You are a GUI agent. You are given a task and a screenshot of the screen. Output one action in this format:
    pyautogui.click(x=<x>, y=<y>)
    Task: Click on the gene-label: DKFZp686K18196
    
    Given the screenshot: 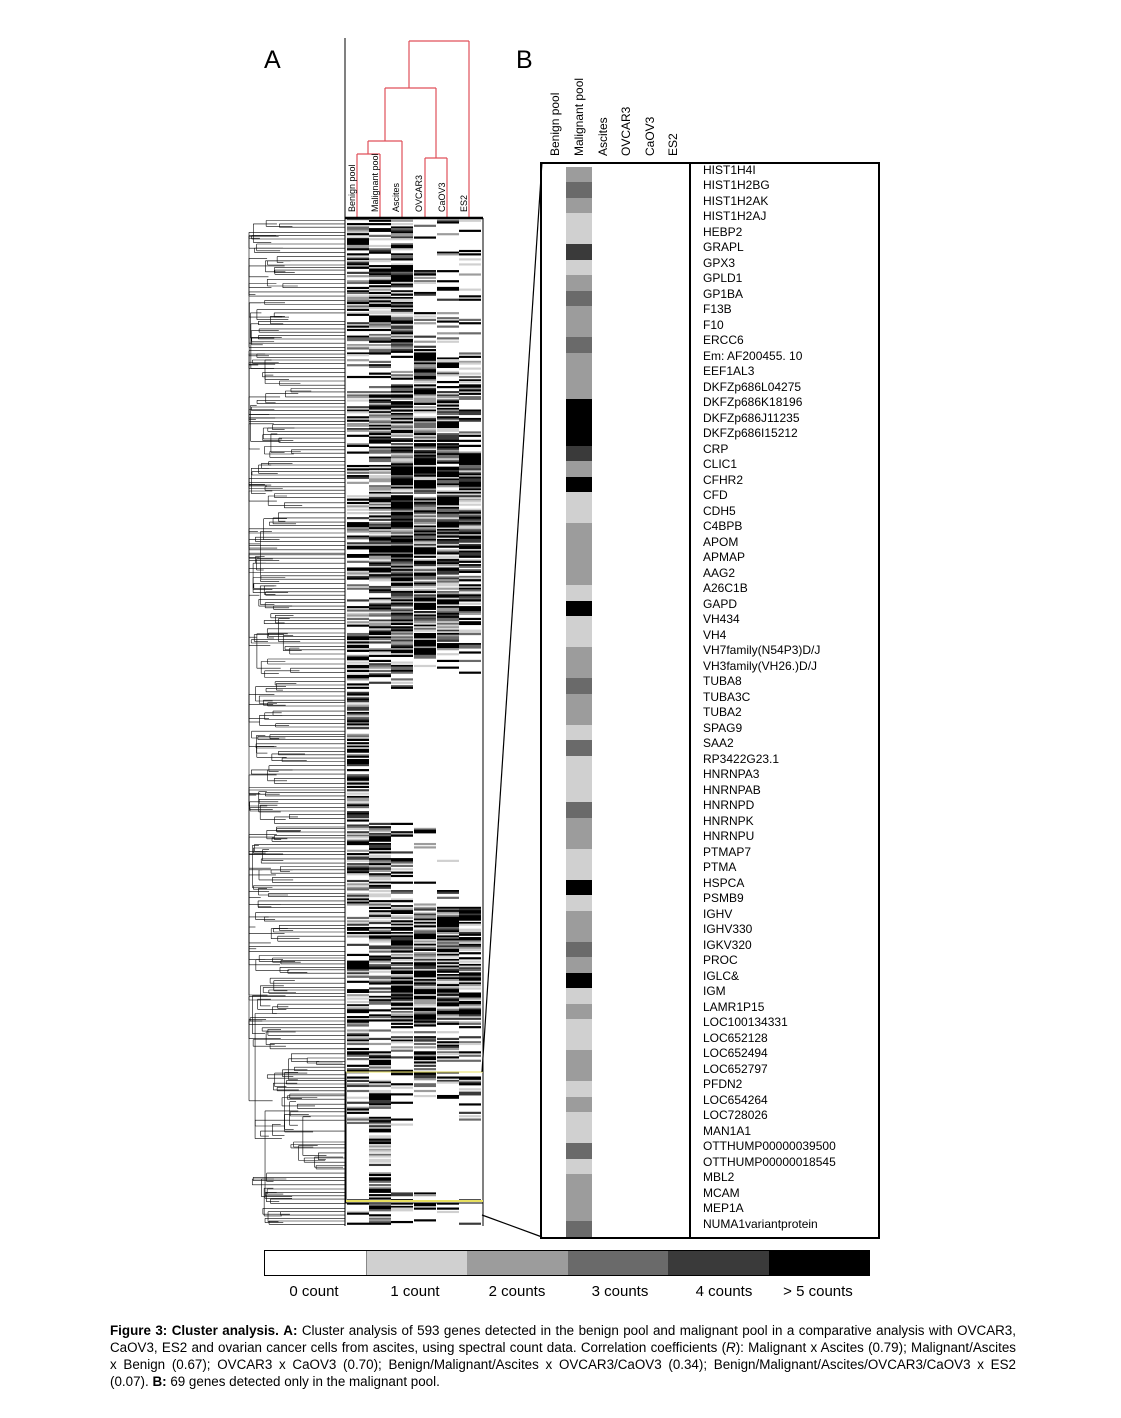 What is the action you would take?
    pyautogui.click(x=753, y=402)
    